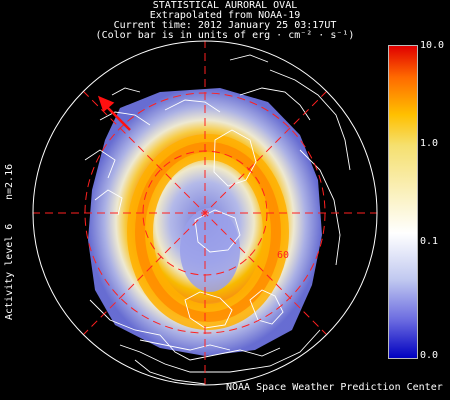 The width and height of the screenshot is (450, 400). What do you see at coordinates (334, 387) in the screenshot?
I see `credit-text: NOAA Space Weather Prediction Center` at bounding box center [334, 387].